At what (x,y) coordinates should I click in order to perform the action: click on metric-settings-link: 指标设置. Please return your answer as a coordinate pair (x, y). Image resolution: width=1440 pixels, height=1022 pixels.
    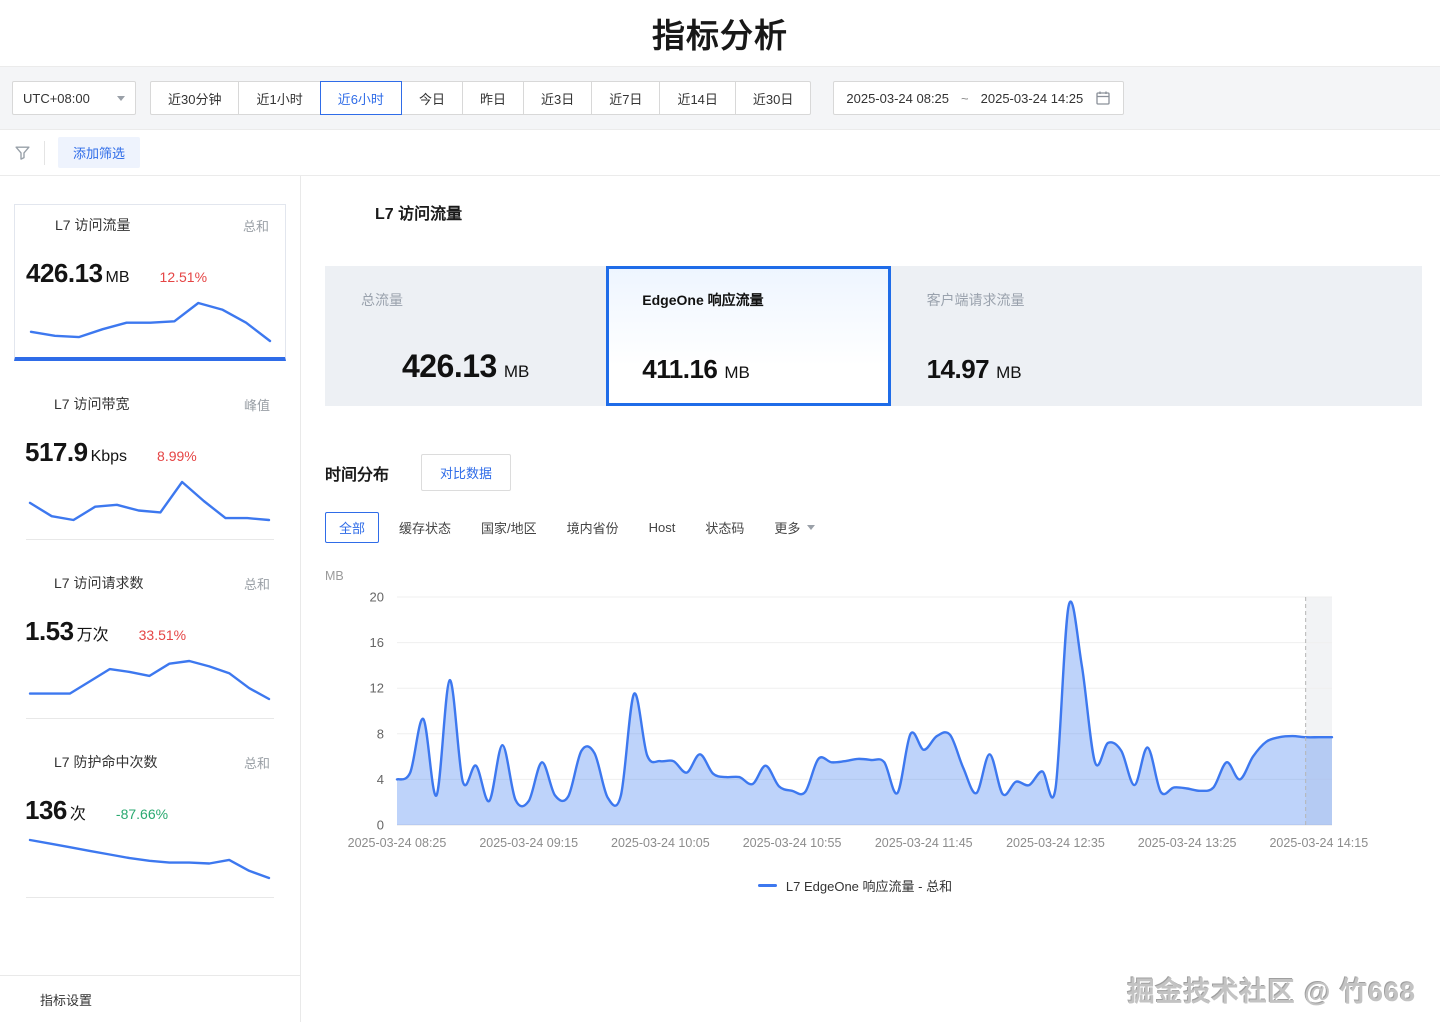
    Looking at the image, I should click on (66, 1000).